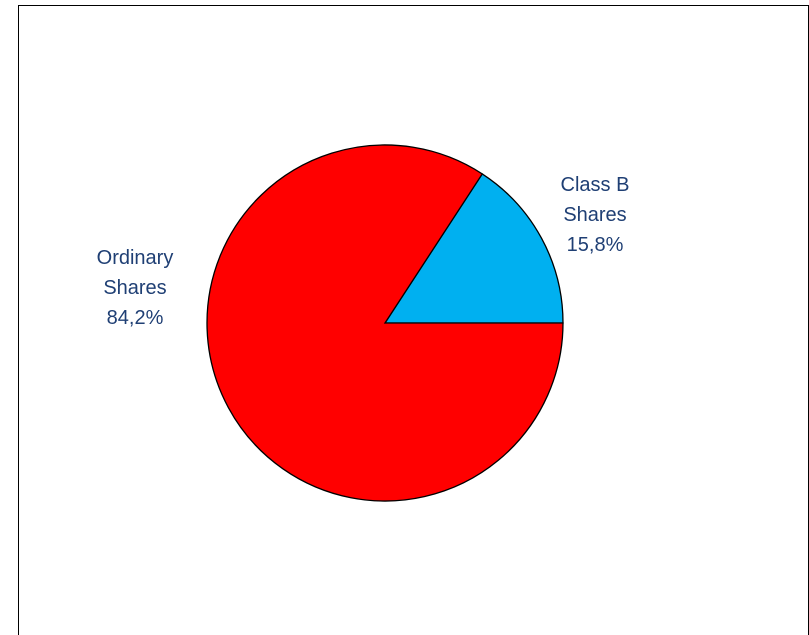  Describe the element at coordinates (595, 200) in the screenshot. I see `category-label: Class B Shares` at that location.